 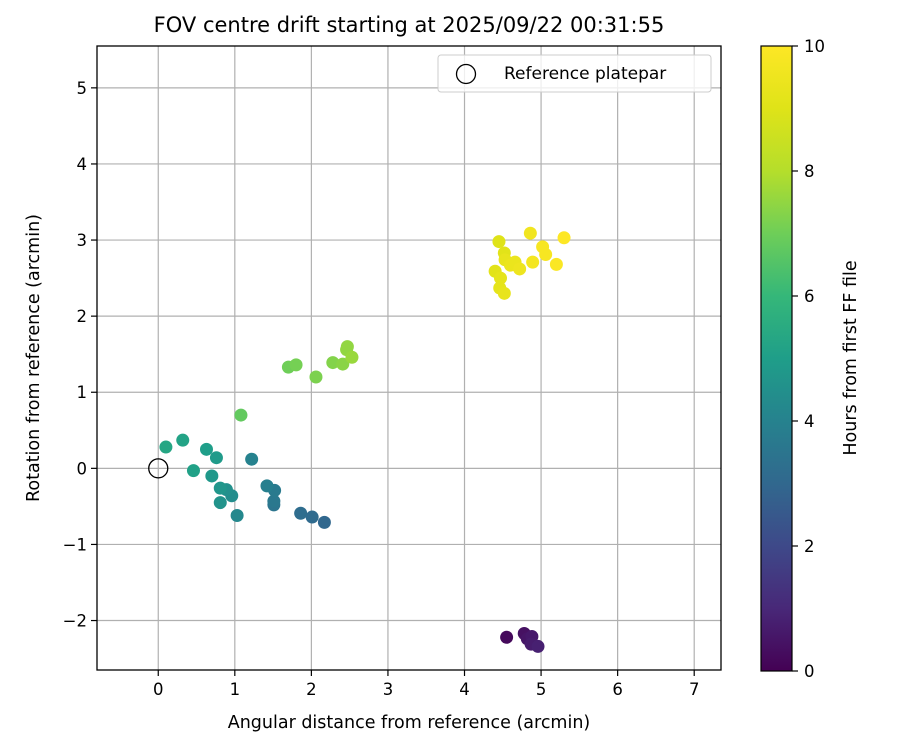 I want to click on y-tick-label: −2, so click(x=75, y=621).